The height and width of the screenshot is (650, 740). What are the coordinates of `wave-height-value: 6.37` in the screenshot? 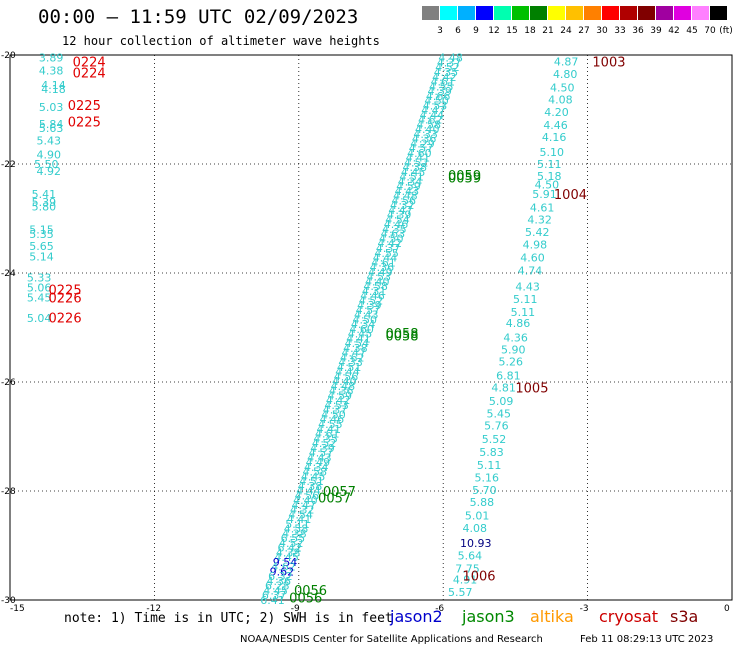 It's located at (274, 595).